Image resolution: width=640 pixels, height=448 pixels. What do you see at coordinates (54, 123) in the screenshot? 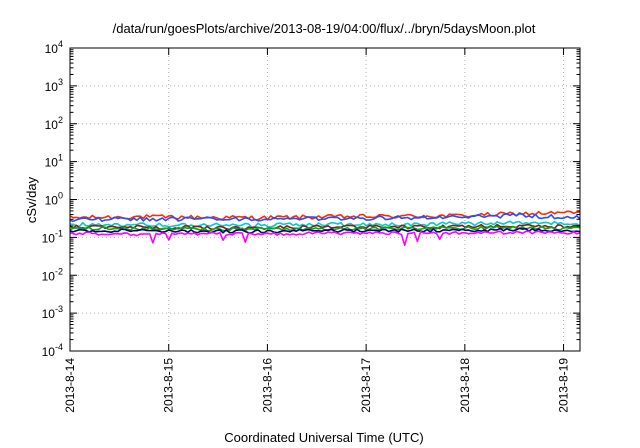
I see `y-tick-label: 10²` at bounding box center [54, 123].